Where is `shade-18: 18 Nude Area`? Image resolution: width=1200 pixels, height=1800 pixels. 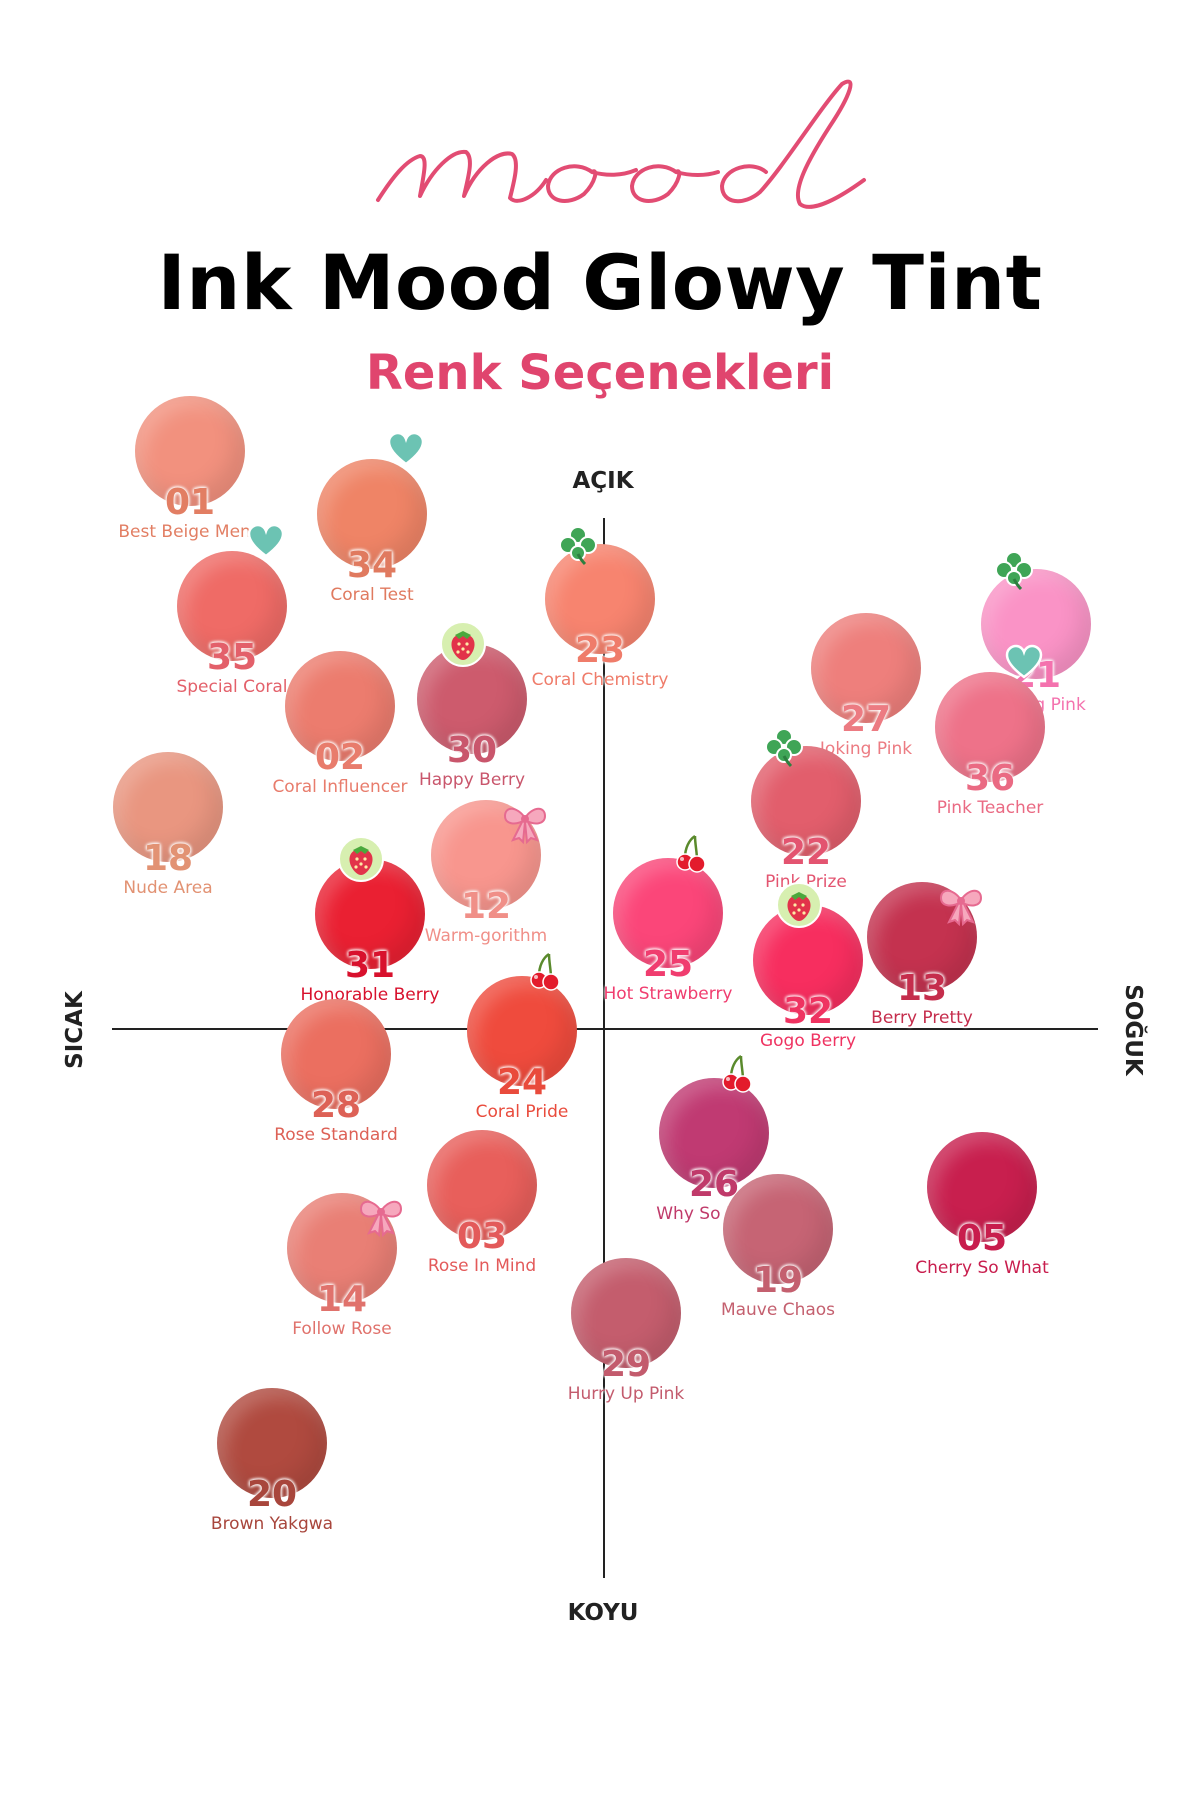
shade-18: 18 Nude Area is located at coordinates (168, 847).